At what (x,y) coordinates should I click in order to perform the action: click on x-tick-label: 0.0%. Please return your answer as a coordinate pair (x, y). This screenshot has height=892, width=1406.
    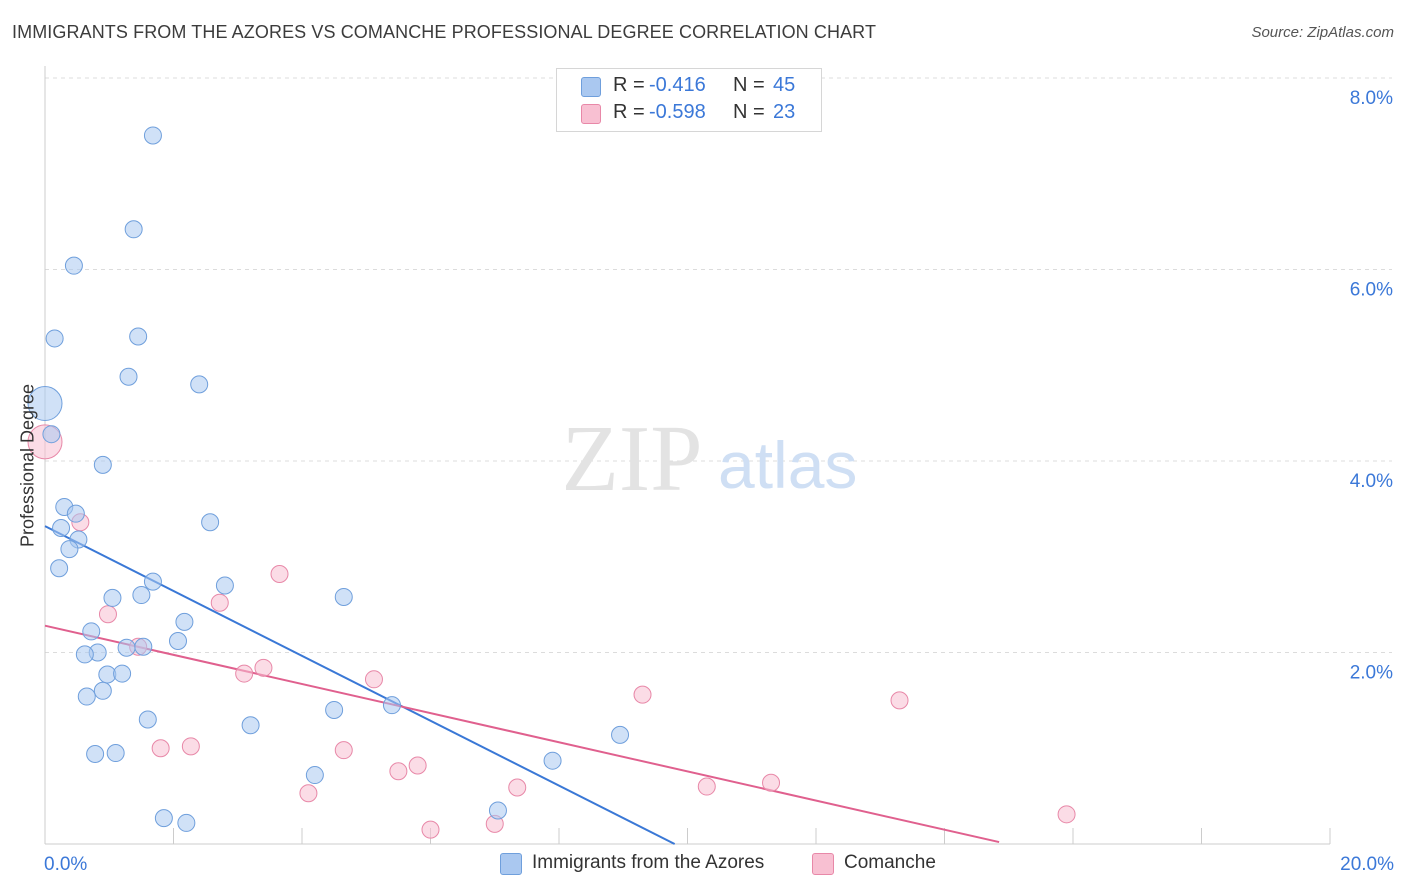
    Looking at the image, I should click on (65, 864).